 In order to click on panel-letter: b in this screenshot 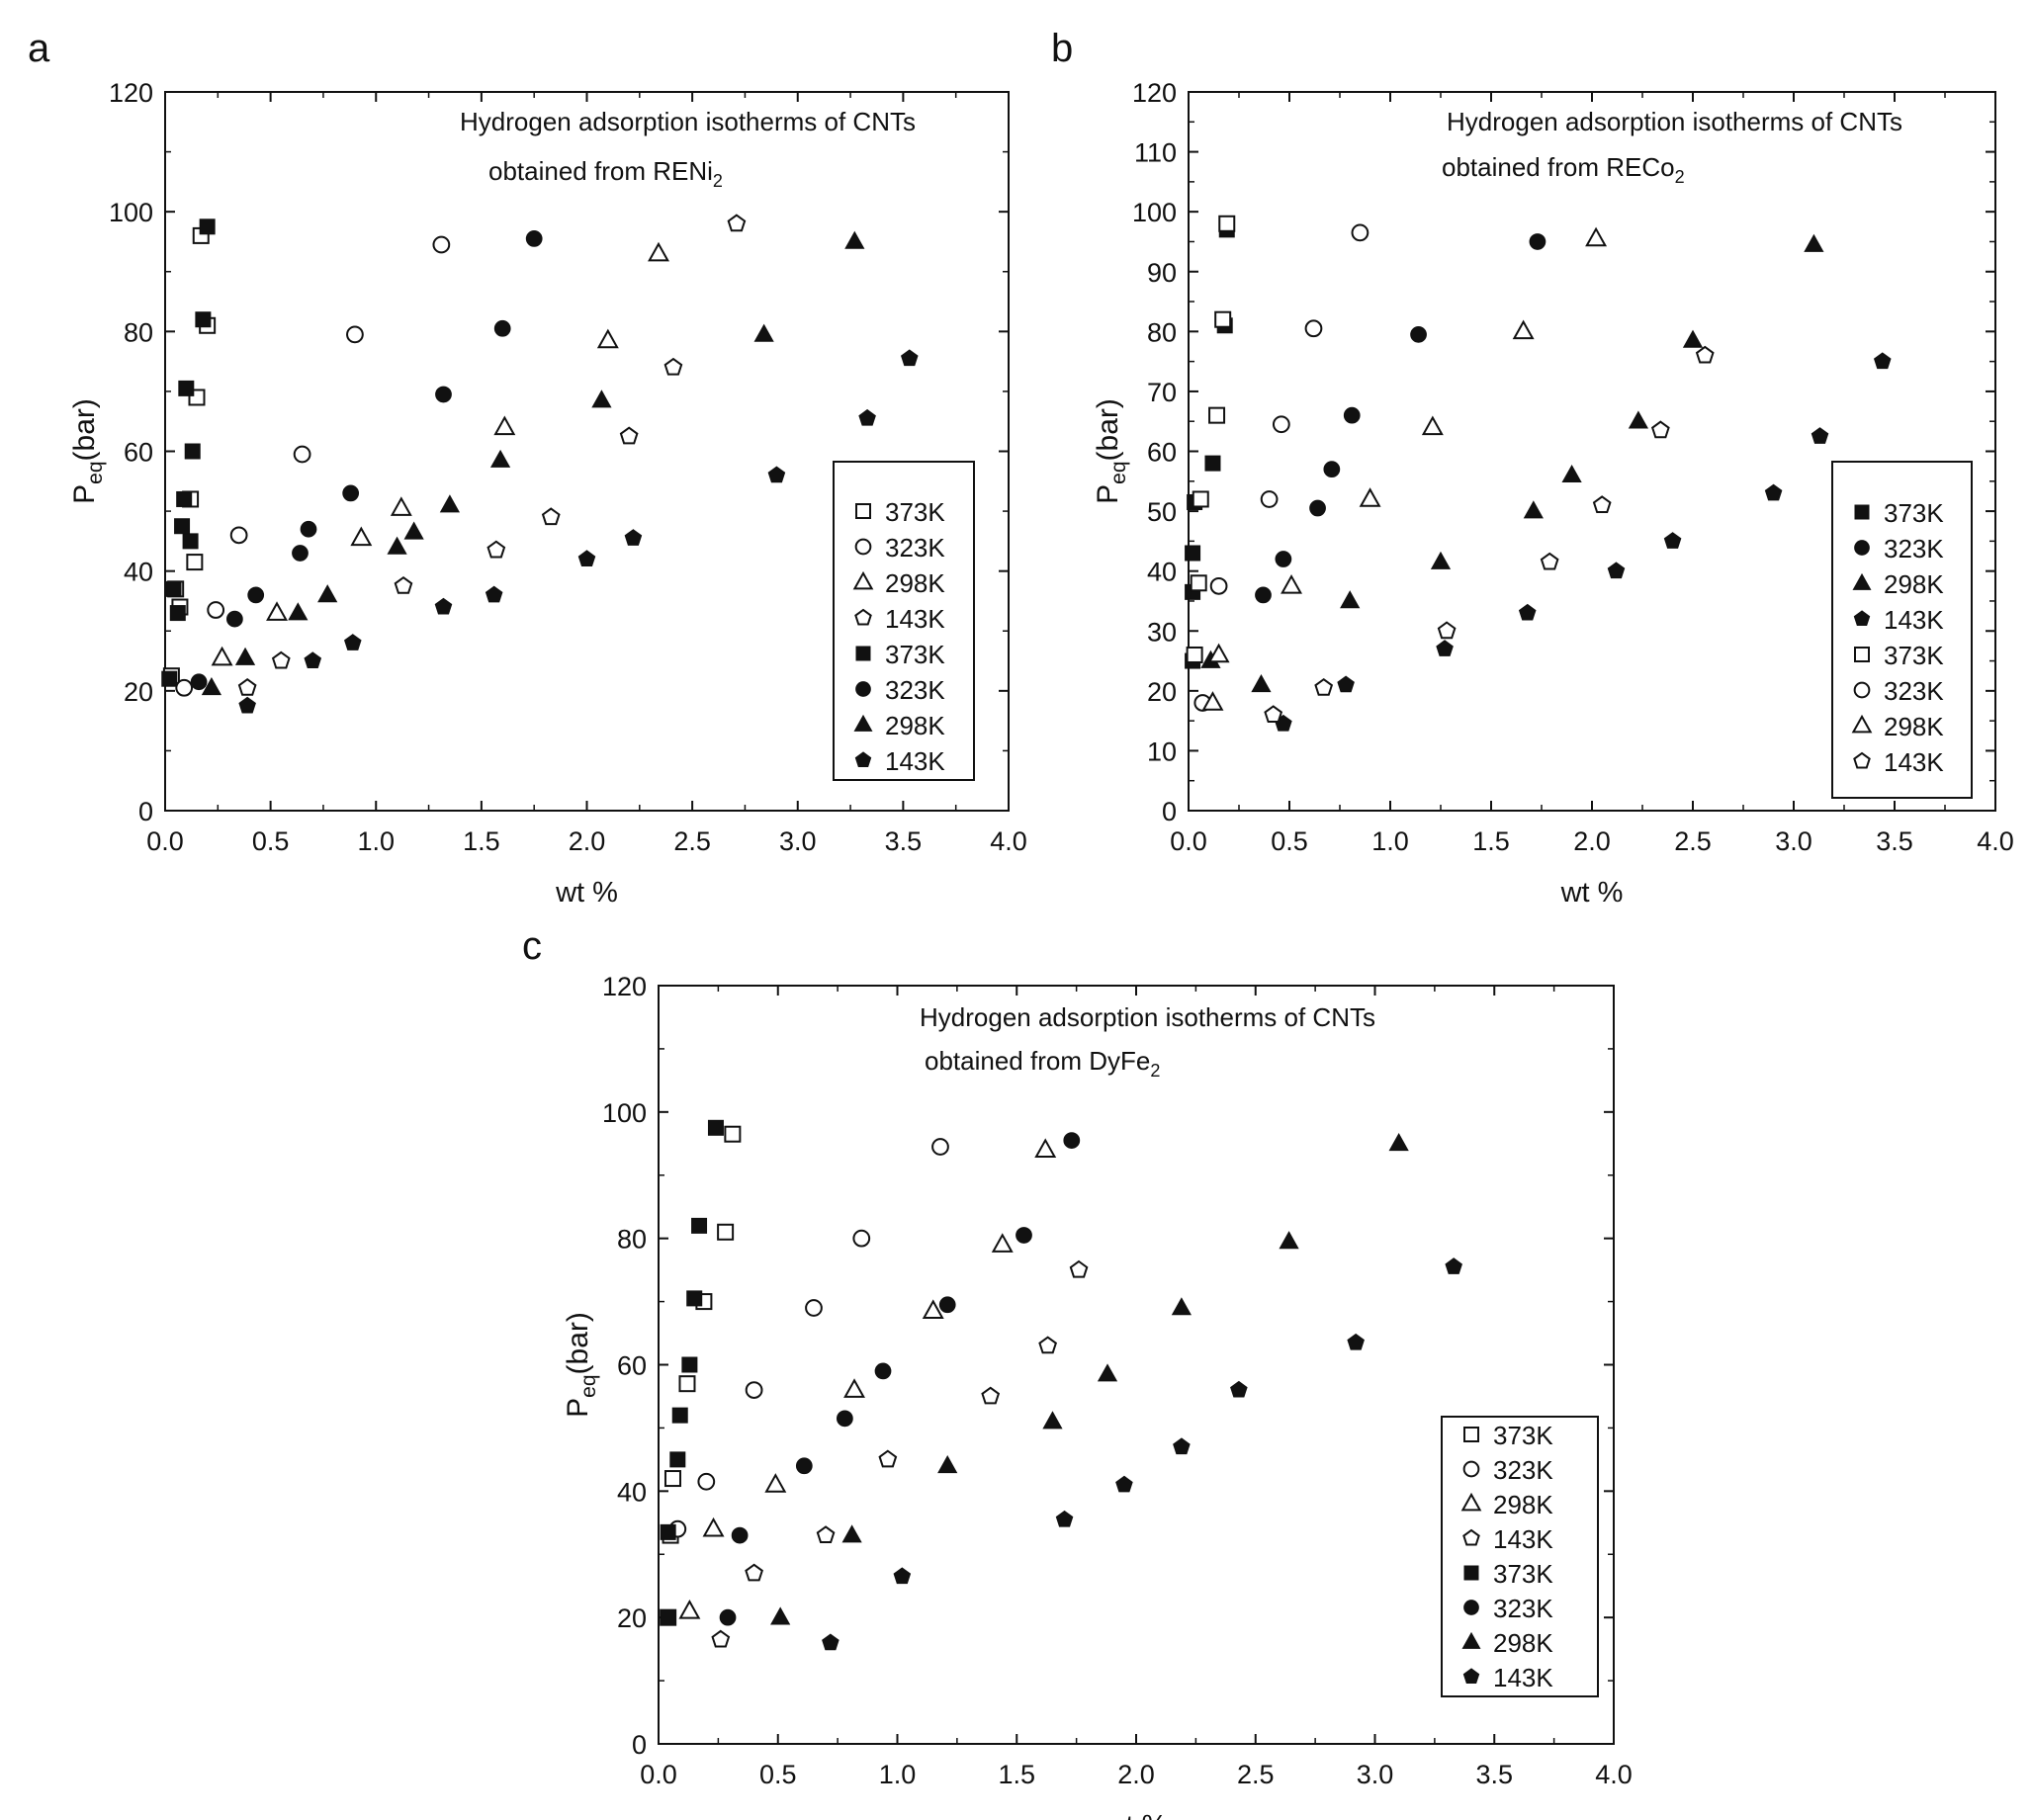, I will do `click(1062, 48)`.